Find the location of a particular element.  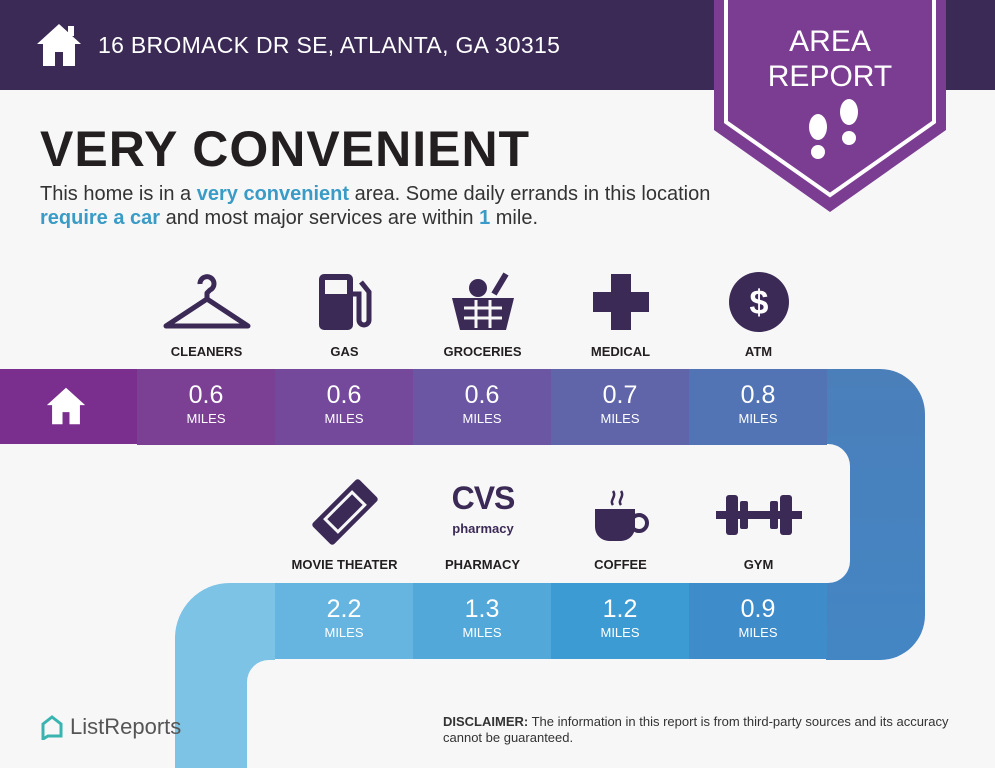

hanger-icon is located at coordinates (206, 301).